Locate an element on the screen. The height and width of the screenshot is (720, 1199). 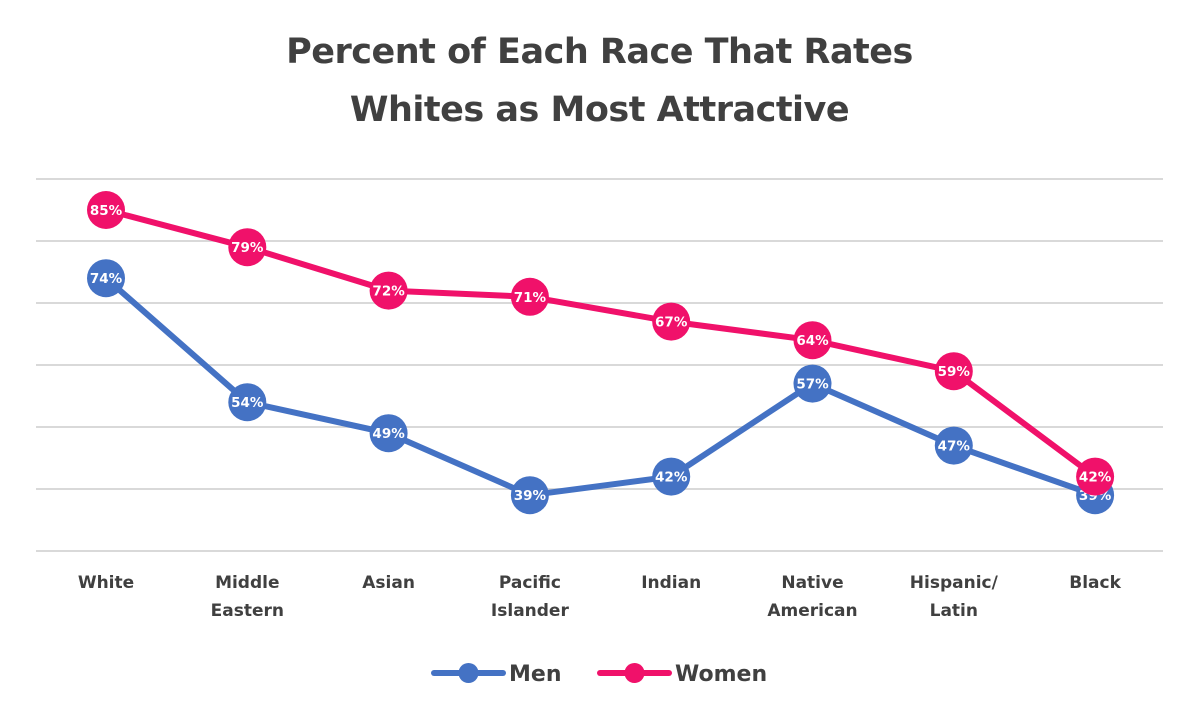
legend-marker-men is located at coordinates (468, 673).